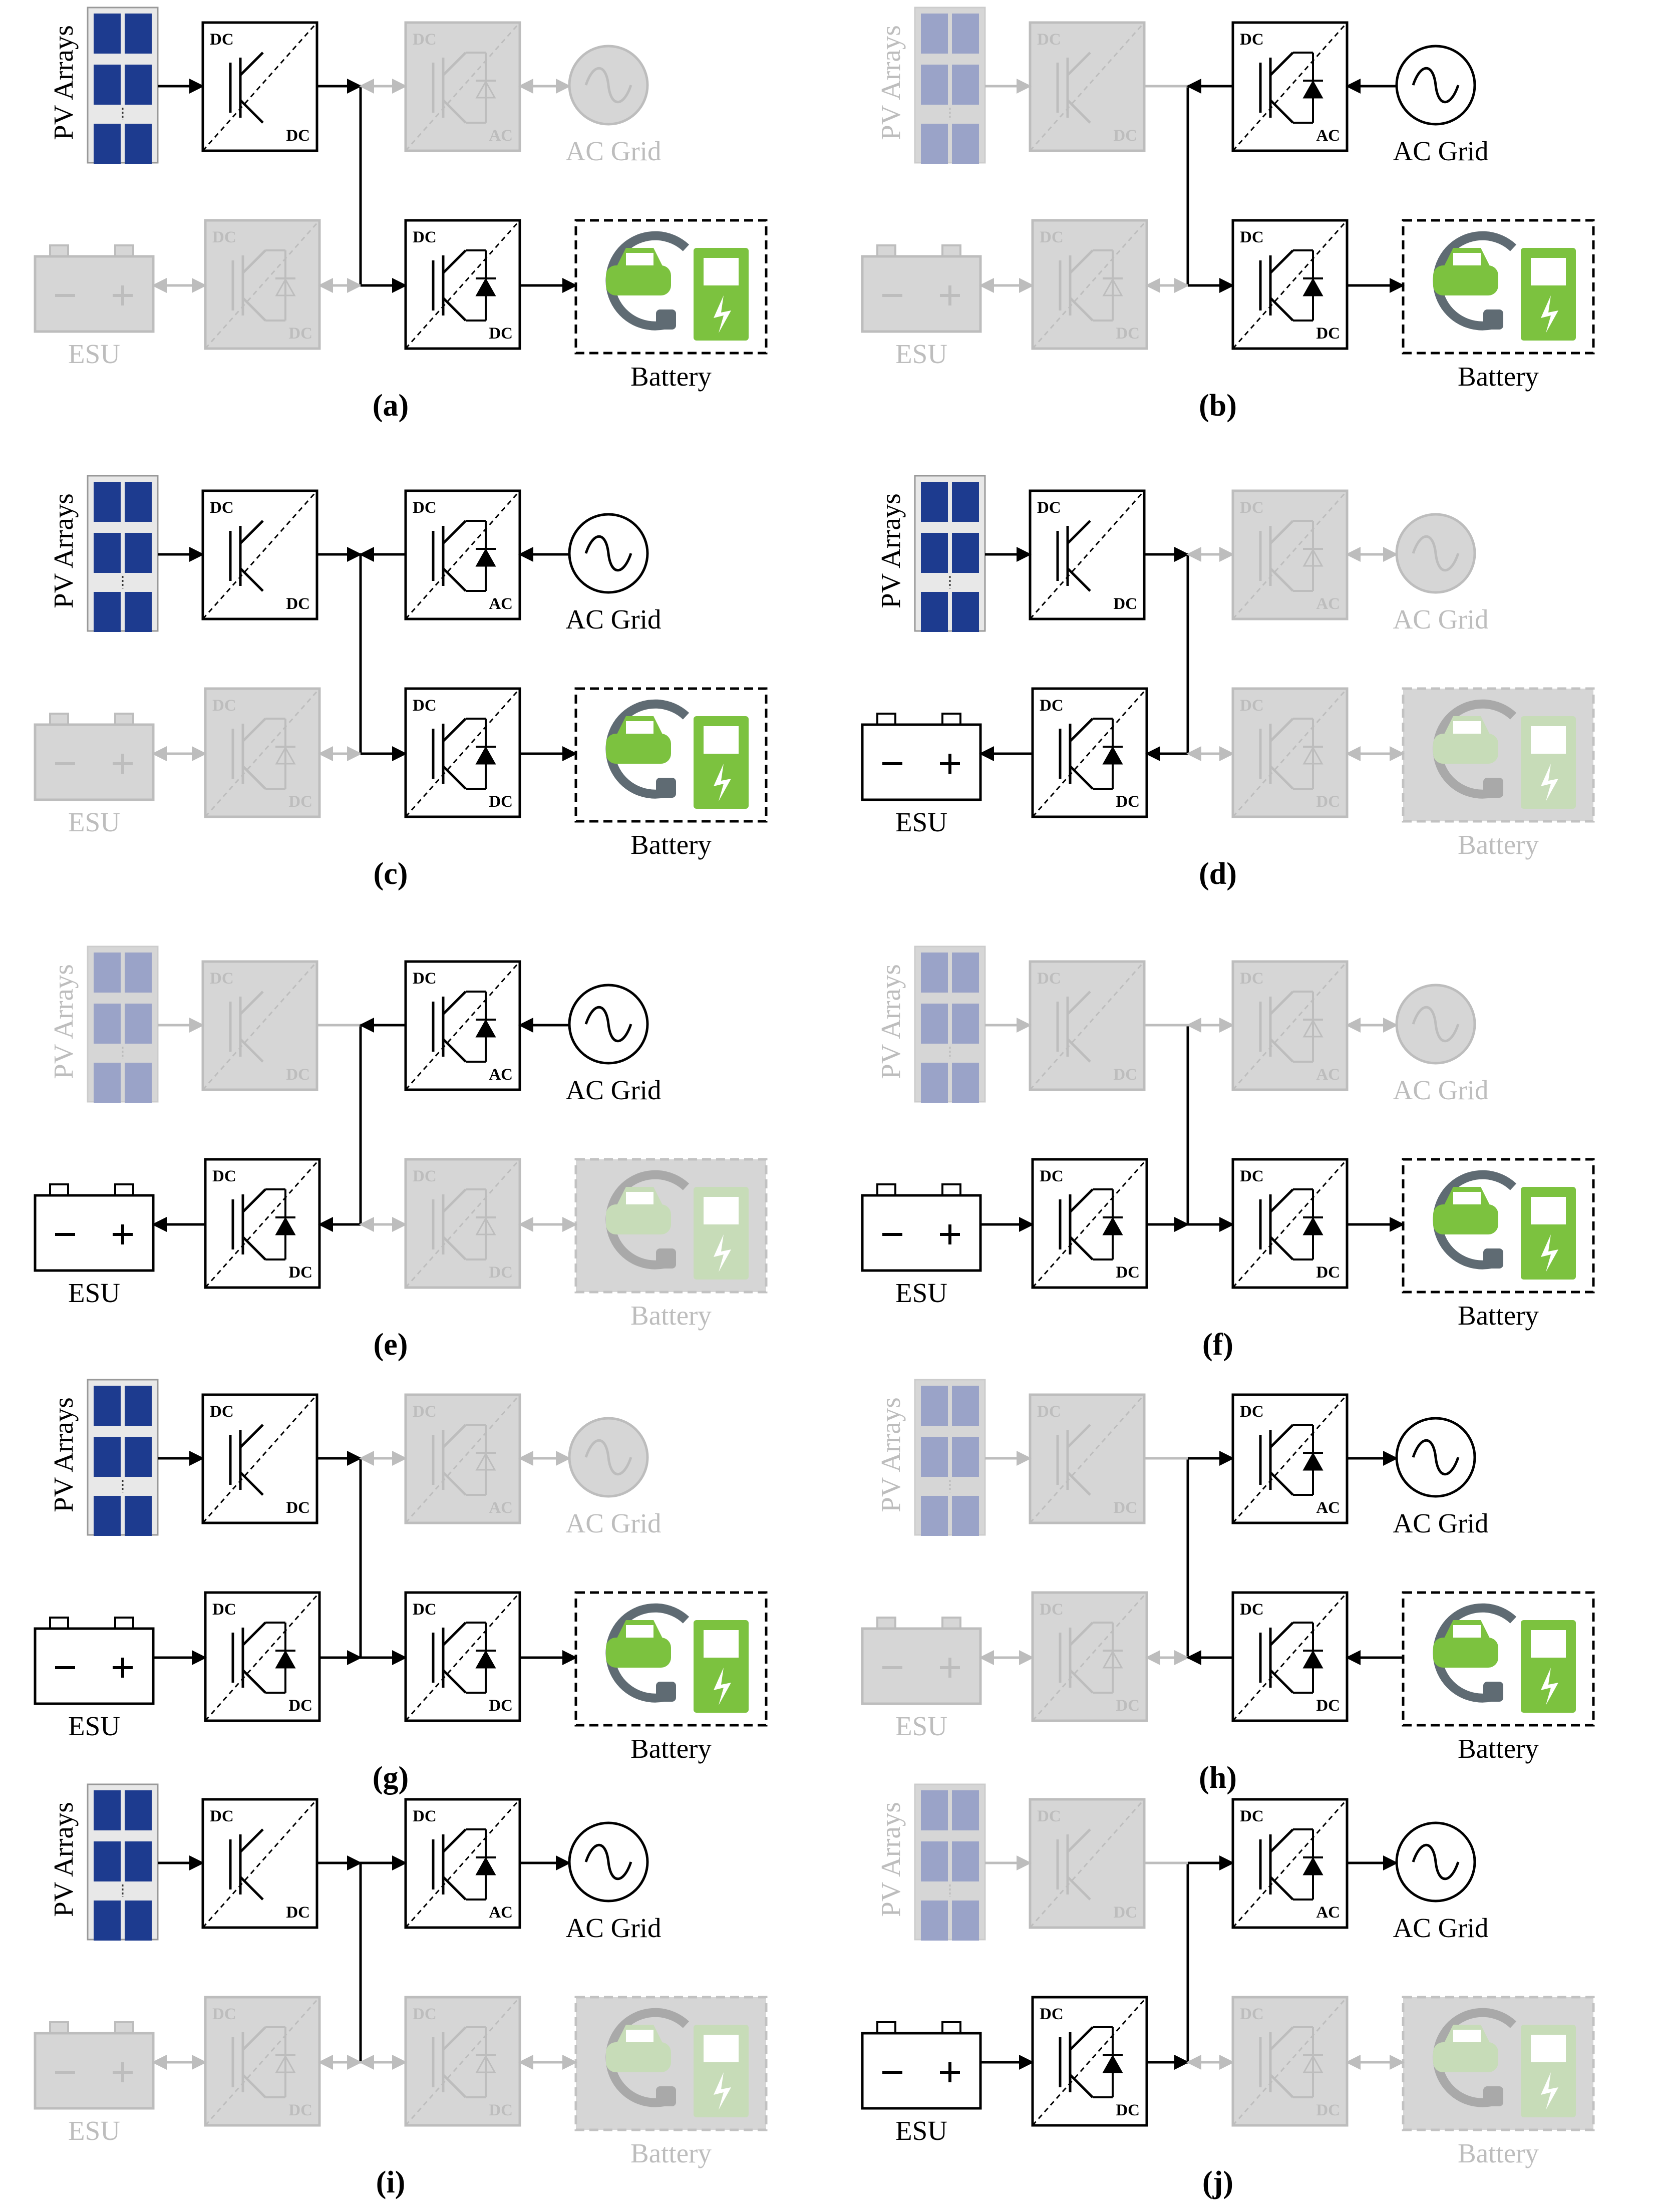  I want to click on panel-caption: (a), so click(391, 406).